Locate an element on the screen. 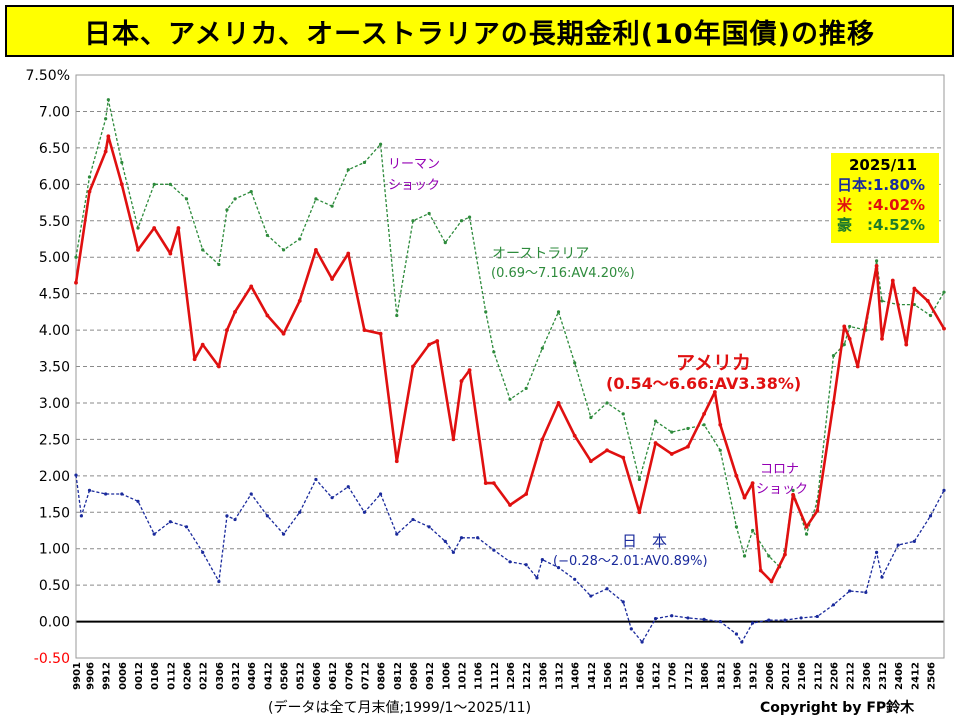 The width and height of the screenshot is (960, 720). x-tick-label: 9906 is located at coordinates (90, 676).